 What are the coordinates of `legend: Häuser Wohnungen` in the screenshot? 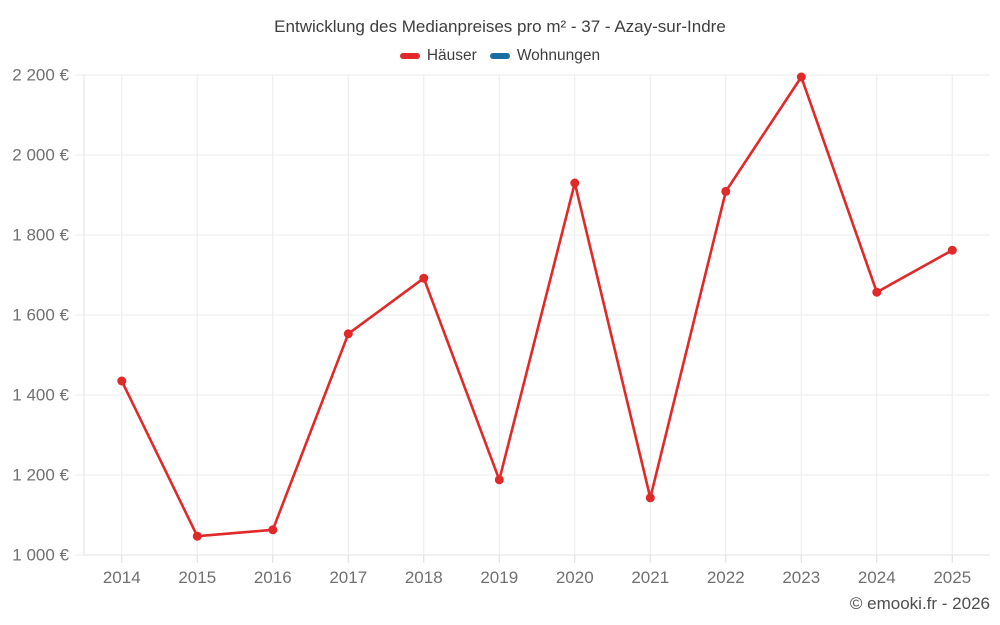 It's located at (500, 56).